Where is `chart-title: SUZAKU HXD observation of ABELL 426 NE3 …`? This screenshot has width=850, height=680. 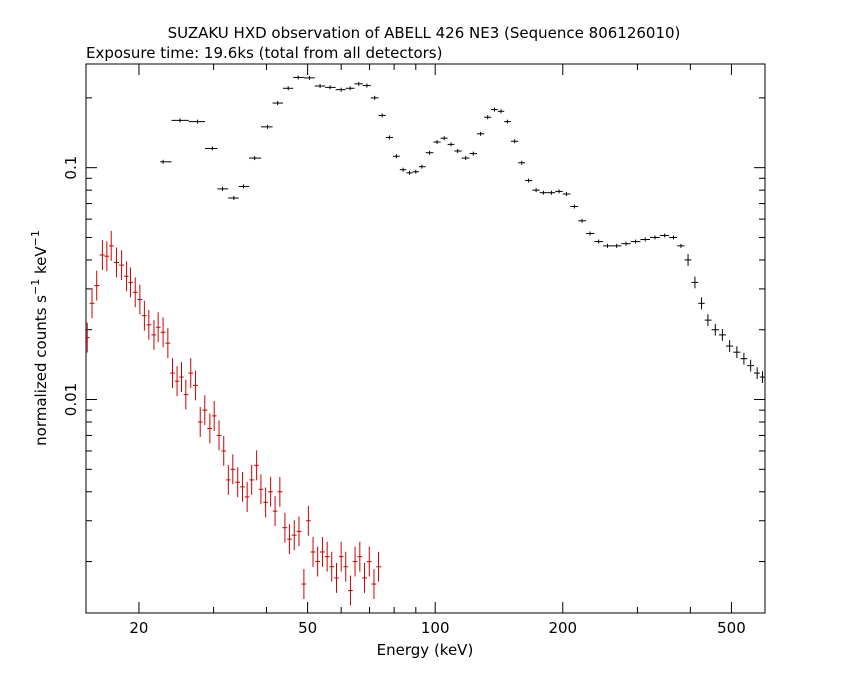
chart-title: SUZAKU HXD observation of ABELL 426 NE3 … is located at coordinates (424, 33).